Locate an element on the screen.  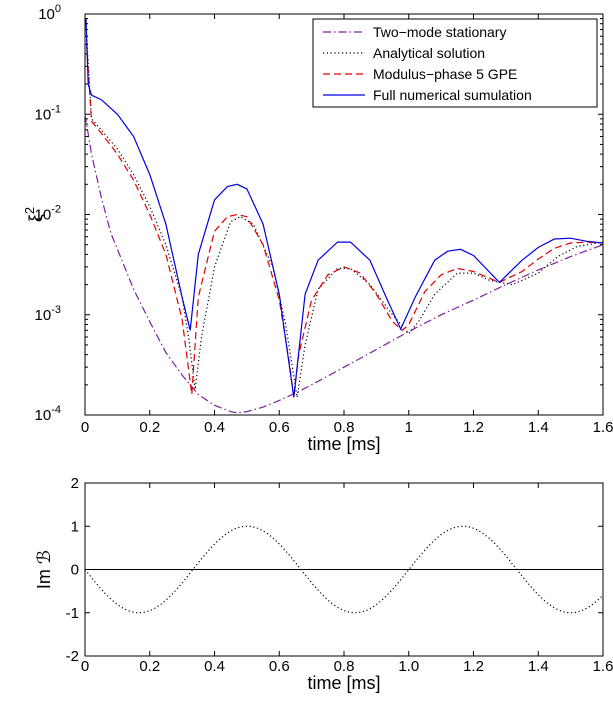
y-tick-label: 10⁻⁴ is located at coordinates (48, 414).